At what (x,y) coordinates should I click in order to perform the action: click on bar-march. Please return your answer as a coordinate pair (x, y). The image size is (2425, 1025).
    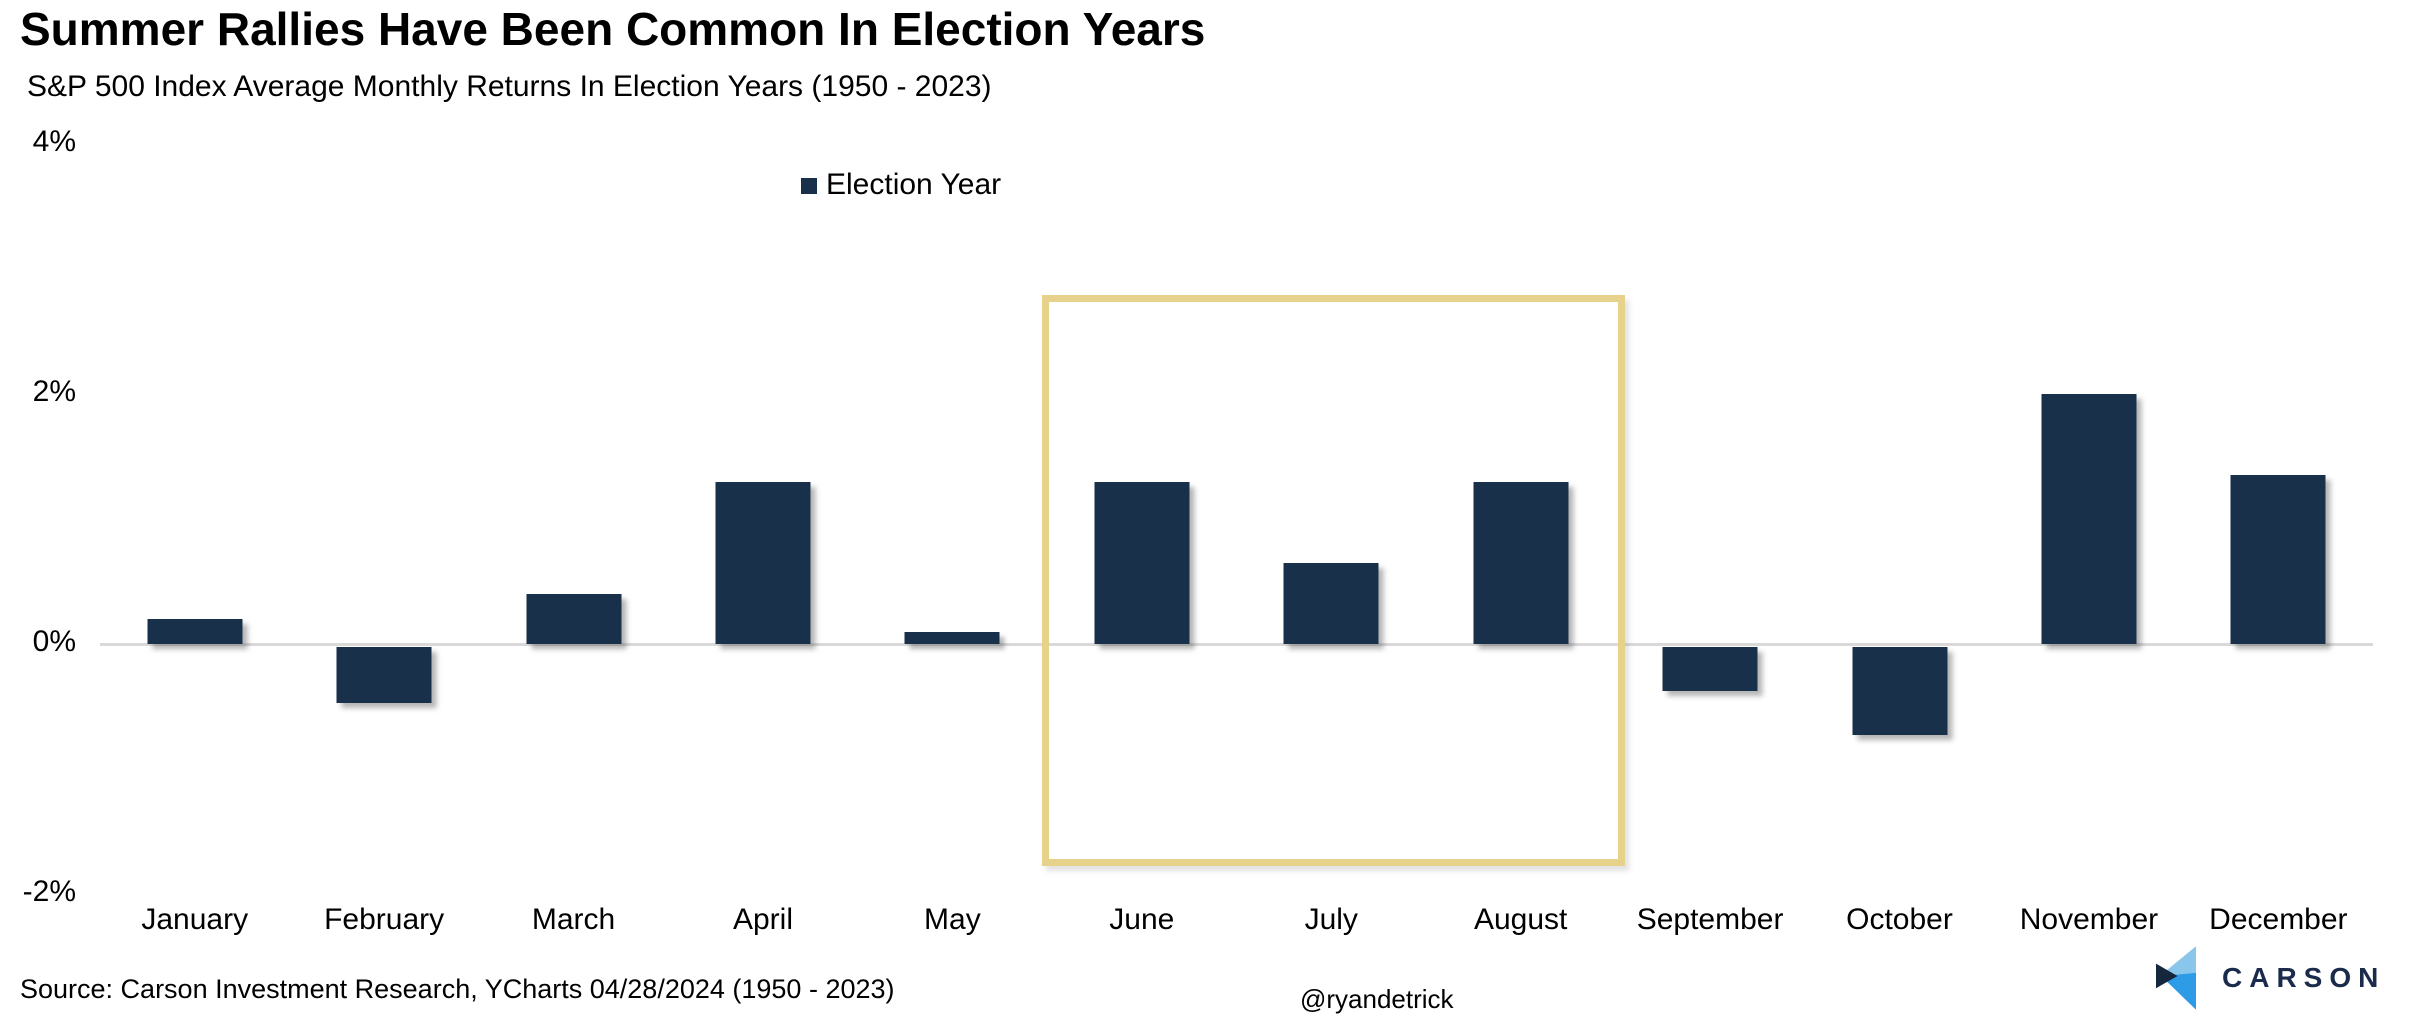
    Looking at the image, I should click on (574, 619).